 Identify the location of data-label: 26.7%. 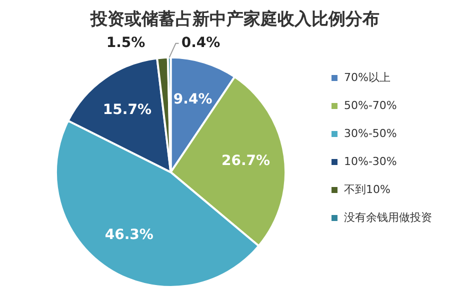
(245, 161).